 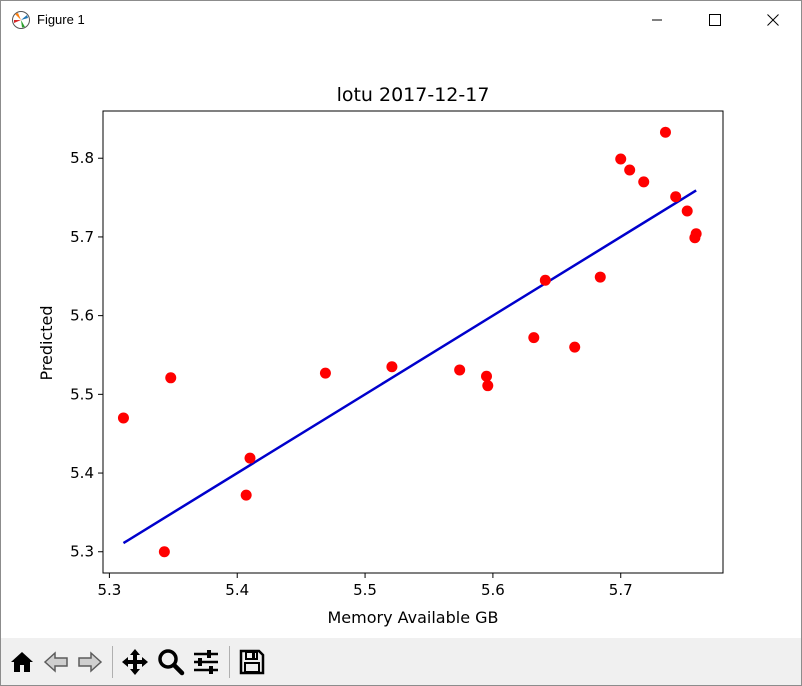 I want to click on maximize-icon, so click(x=715, y=20).